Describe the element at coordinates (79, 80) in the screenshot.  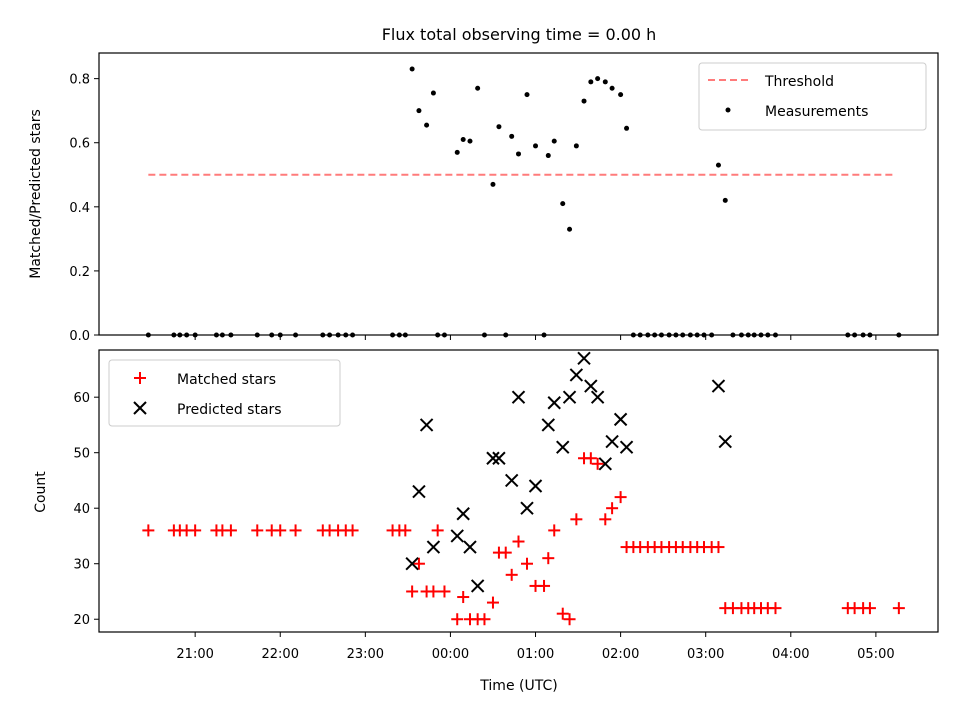
I see `top-y-tick-label: 0.8` at that location.